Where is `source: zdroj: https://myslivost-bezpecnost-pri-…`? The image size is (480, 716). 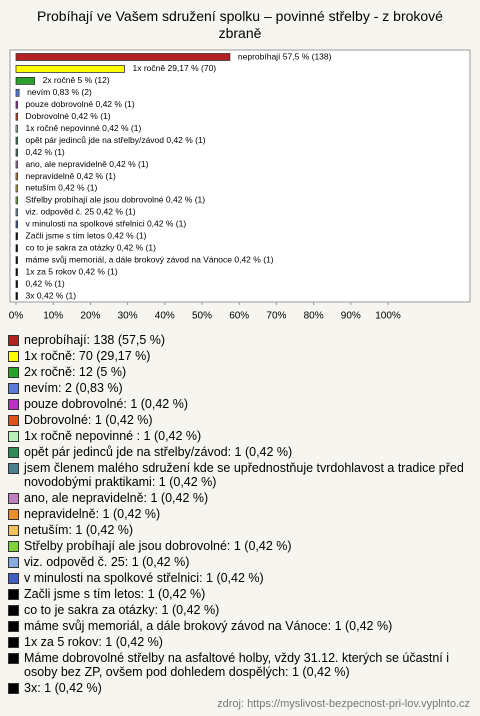 source: zdroj: https://myslivost-bezpecnost-pri-… is located at coordinates (343, 704).